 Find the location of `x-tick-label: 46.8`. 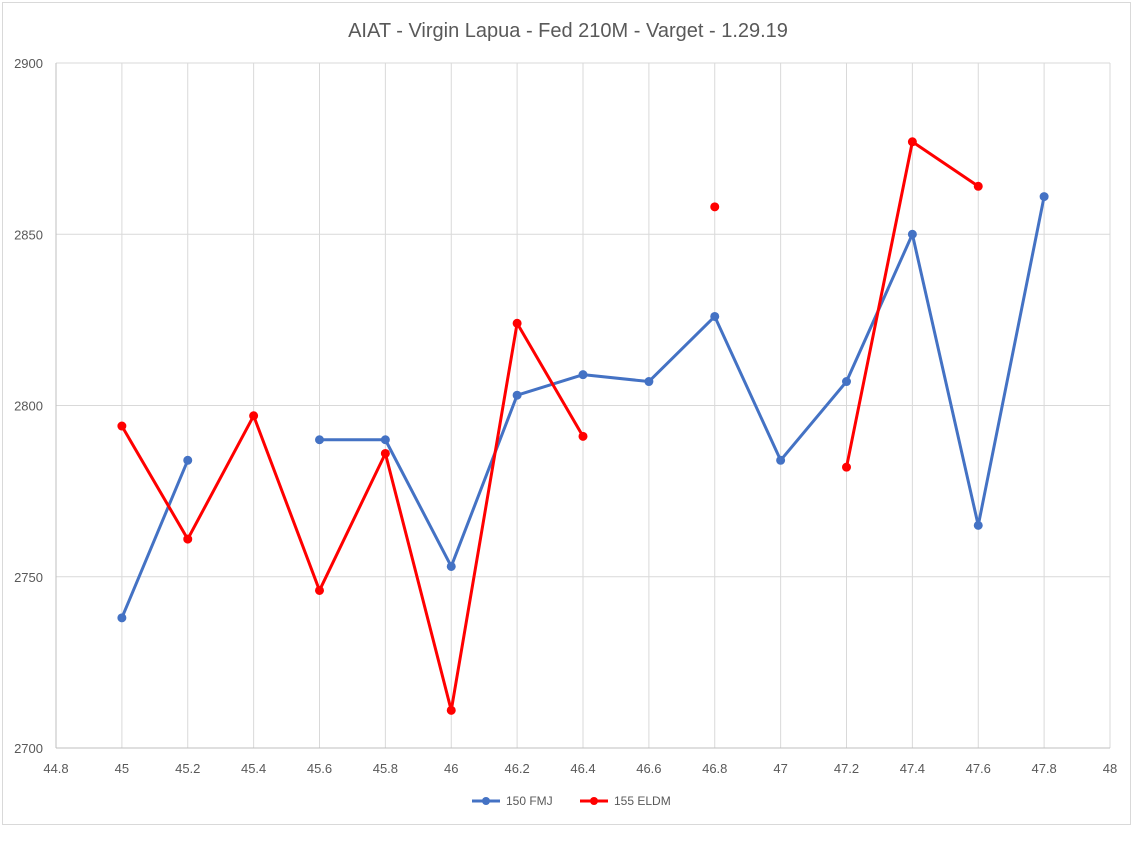

x-tick-label: 46.8 is located at coordinates (714, 768).